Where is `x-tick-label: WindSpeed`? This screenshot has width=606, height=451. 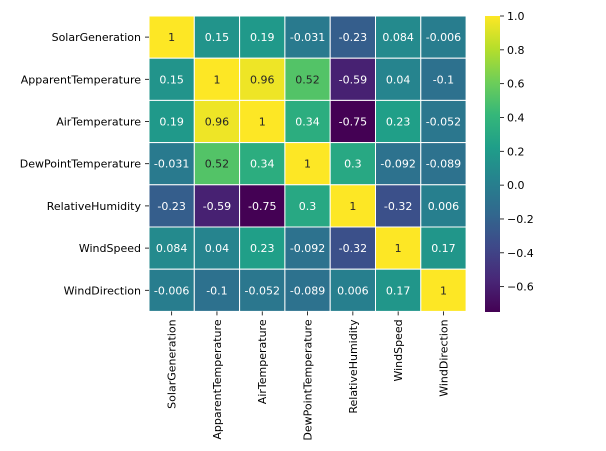
x-tick-label: WindSpeed is located at coordinates (398, 350).